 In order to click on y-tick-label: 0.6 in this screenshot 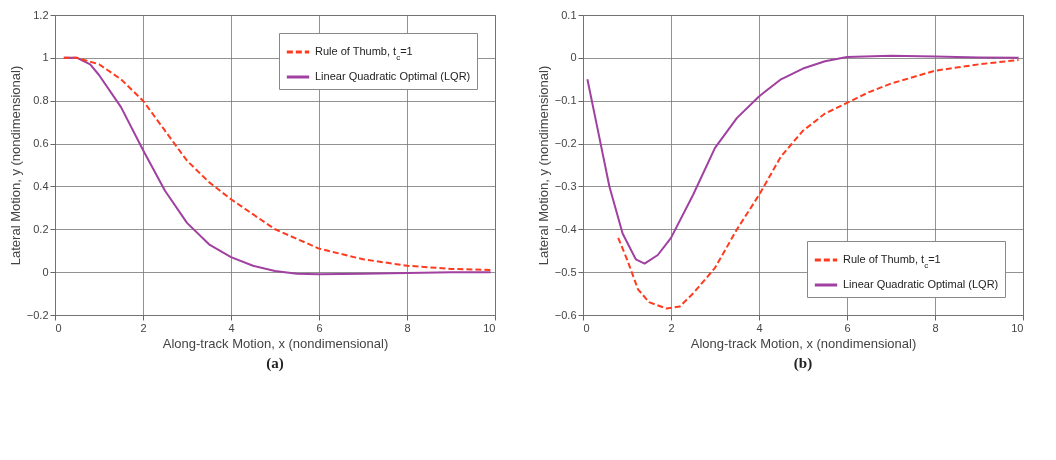, I will do `click(41, 143)`.